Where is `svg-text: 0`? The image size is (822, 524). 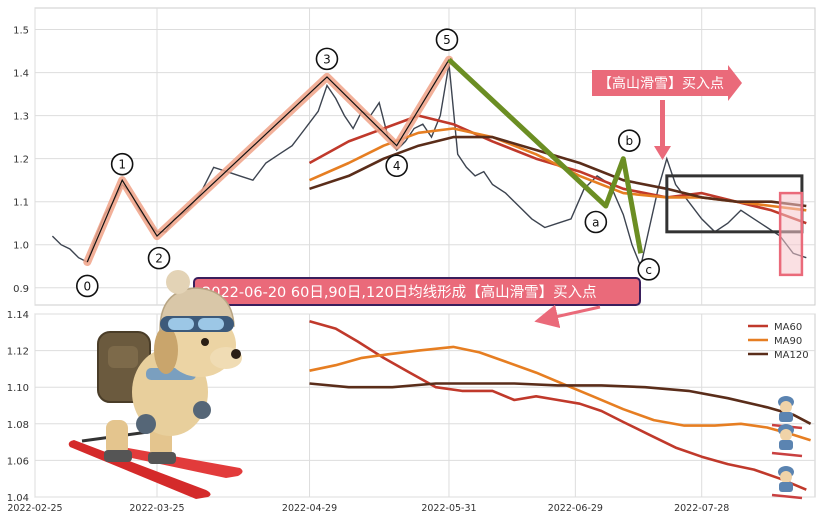 svg-text: 0 is located at coordinates (87, 286).